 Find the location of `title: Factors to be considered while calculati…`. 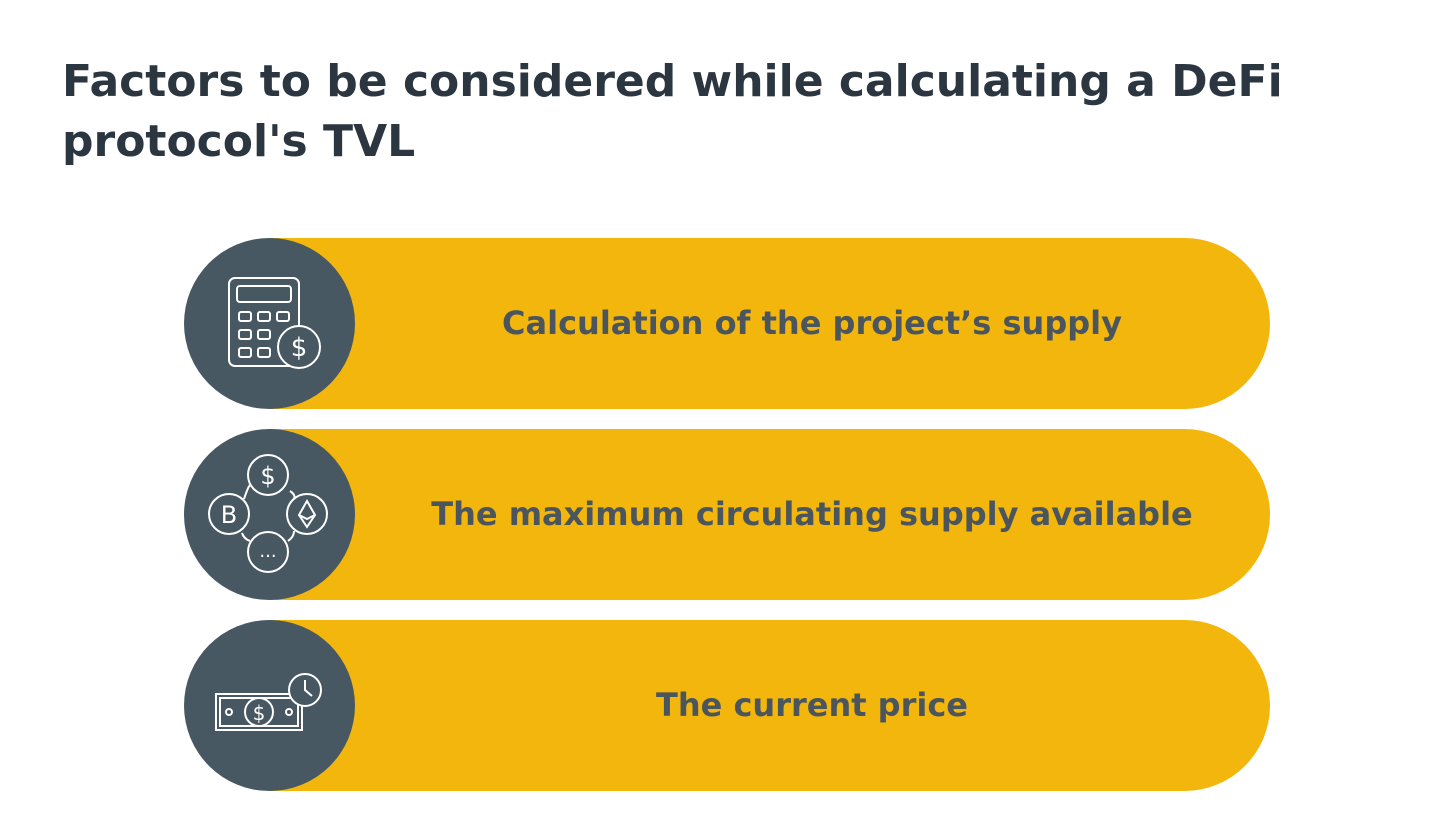

title: Factors to be considered while calculati… is located at coordinates (672, 111).